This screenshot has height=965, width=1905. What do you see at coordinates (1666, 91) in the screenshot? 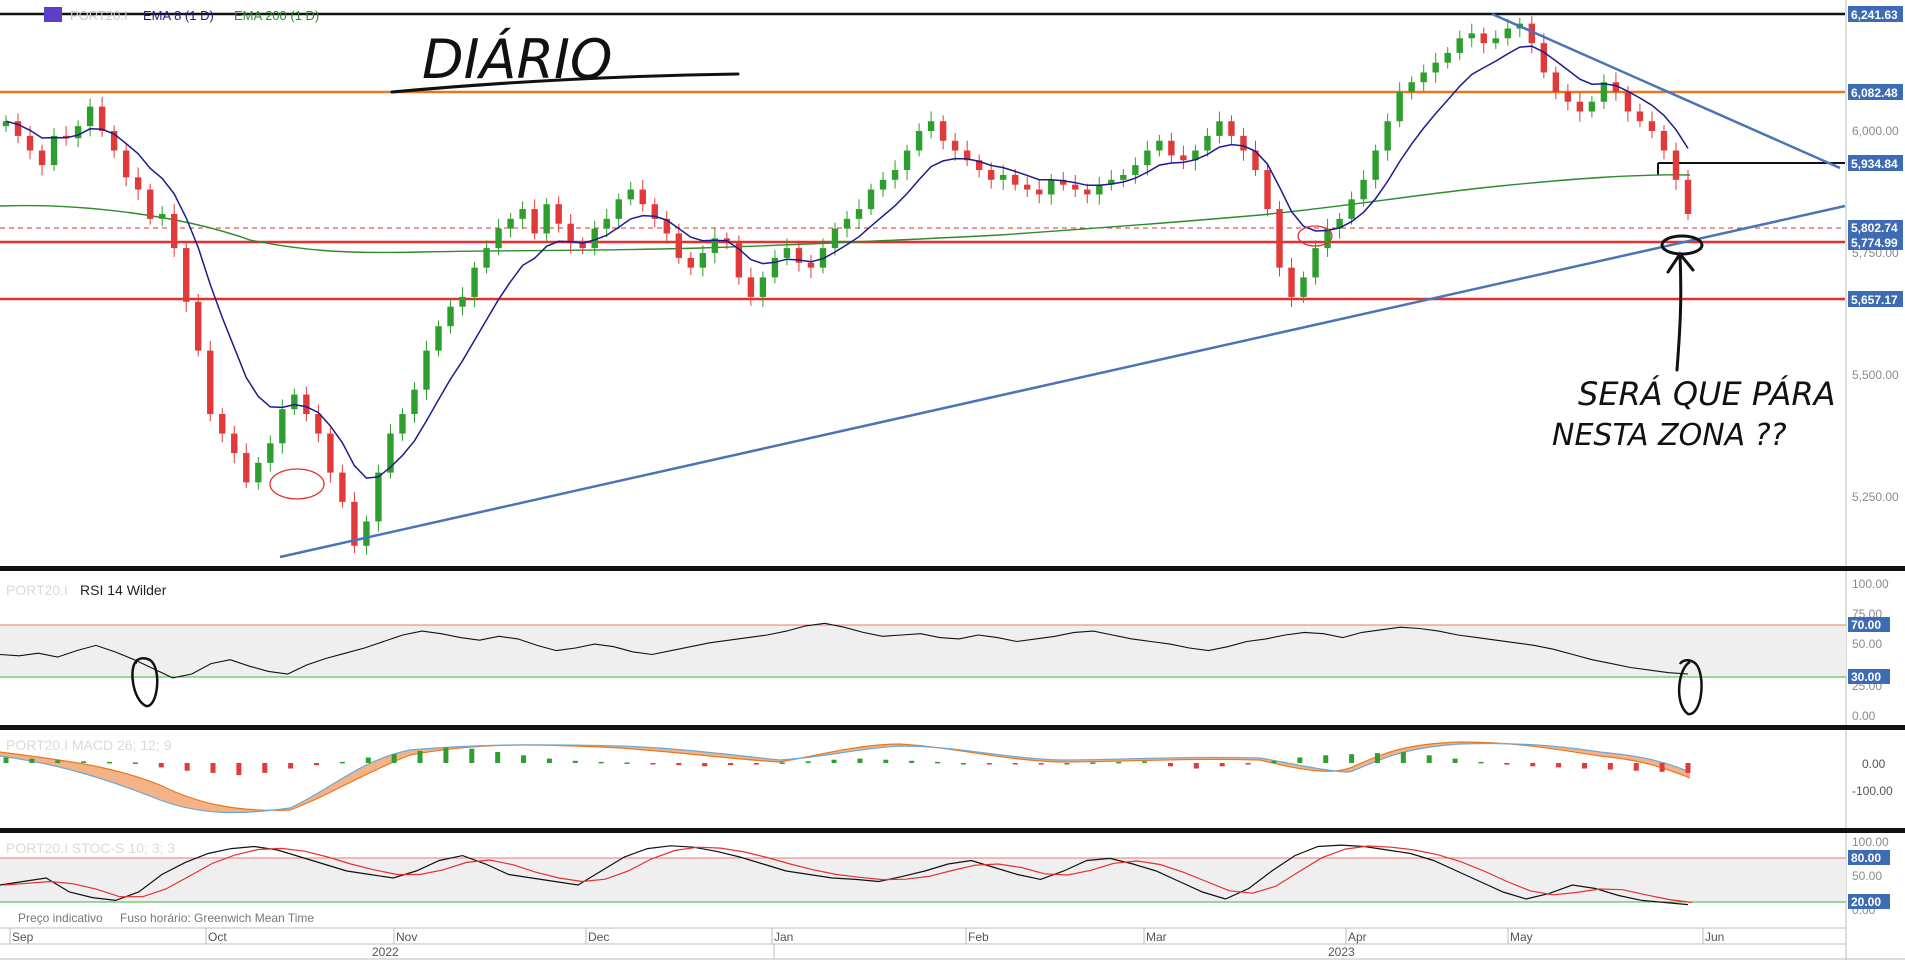
I see `falling-trendline` at bounding box center [1666, 91].